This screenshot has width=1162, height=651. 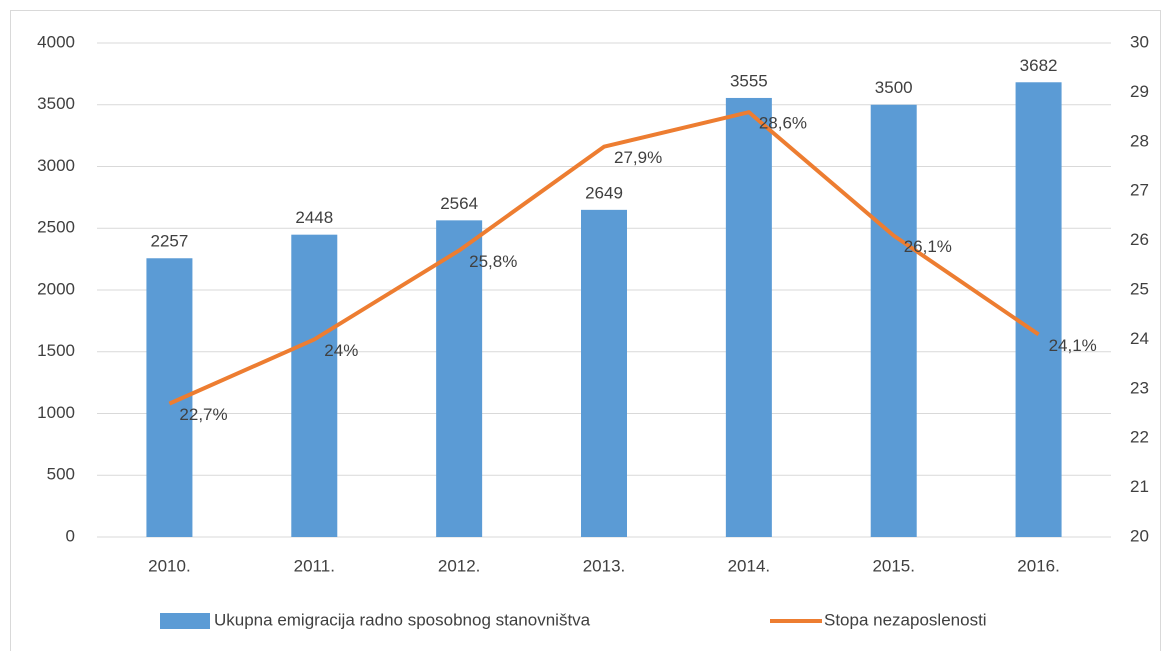 I want to click on y-tick-label: 0, so click(x=70, y=535).